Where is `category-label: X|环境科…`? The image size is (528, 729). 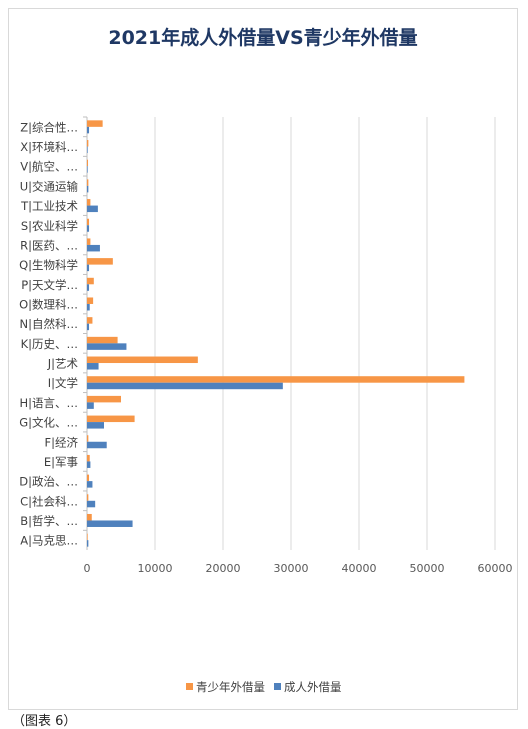 category-label: X|环境科… is located at coordinates (49, 147).